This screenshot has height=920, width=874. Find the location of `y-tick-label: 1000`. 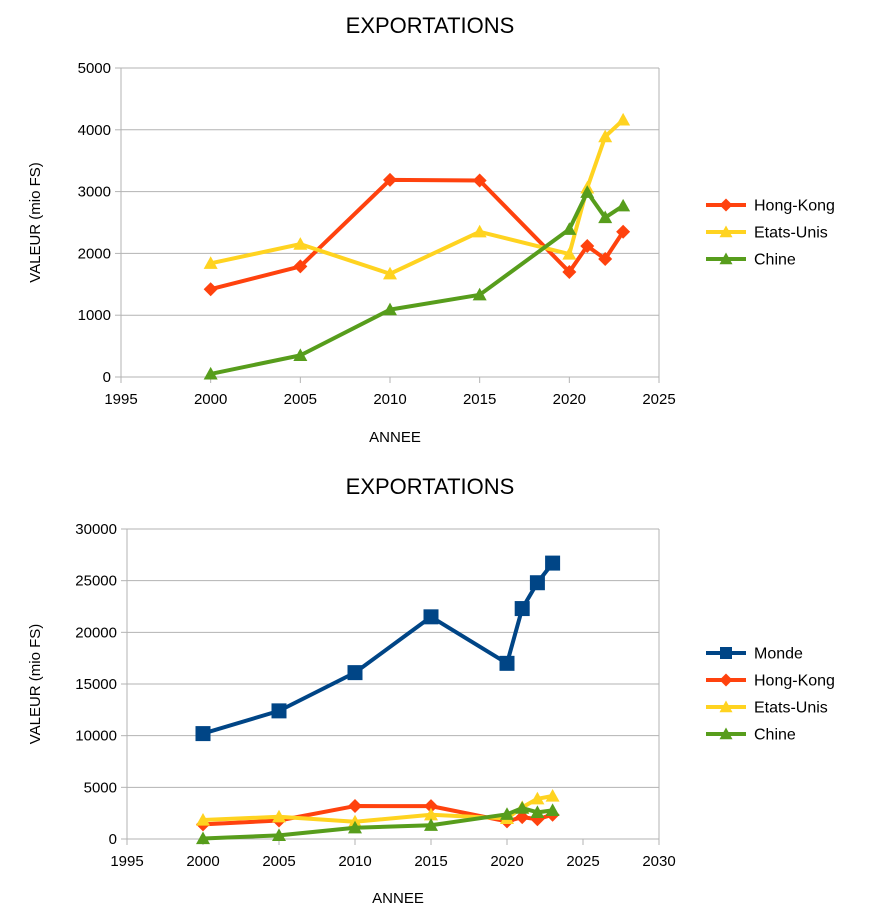

y-tick-label: 1000 is located at coordinates (94, 315).